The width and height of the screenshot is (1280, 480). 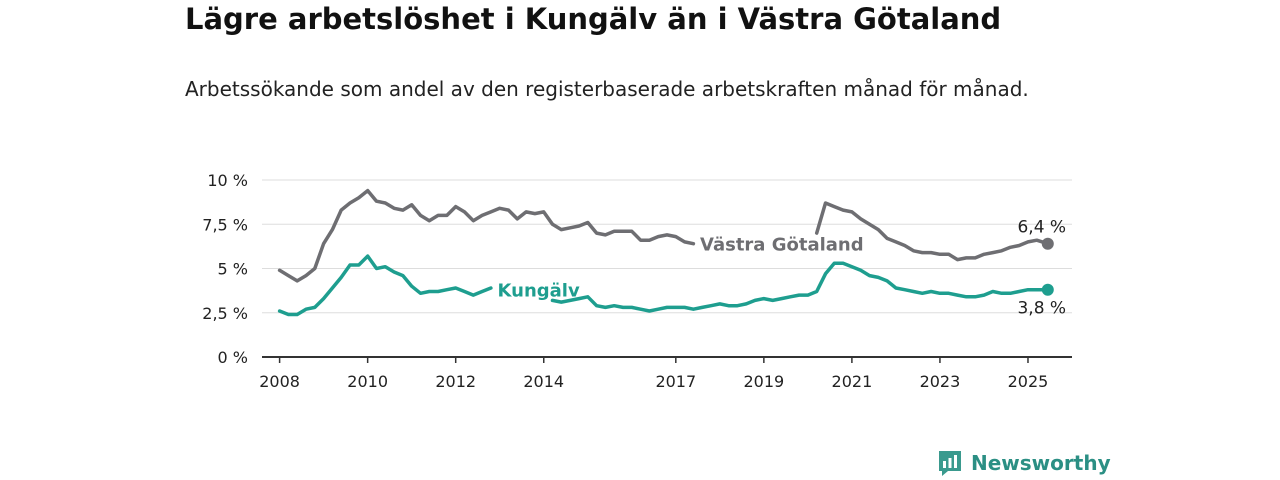 What do you see at coordinates (225, 313) in the screenshot?
I see `y-tick-label: 2,5 %` at bounding box center [225, 313].